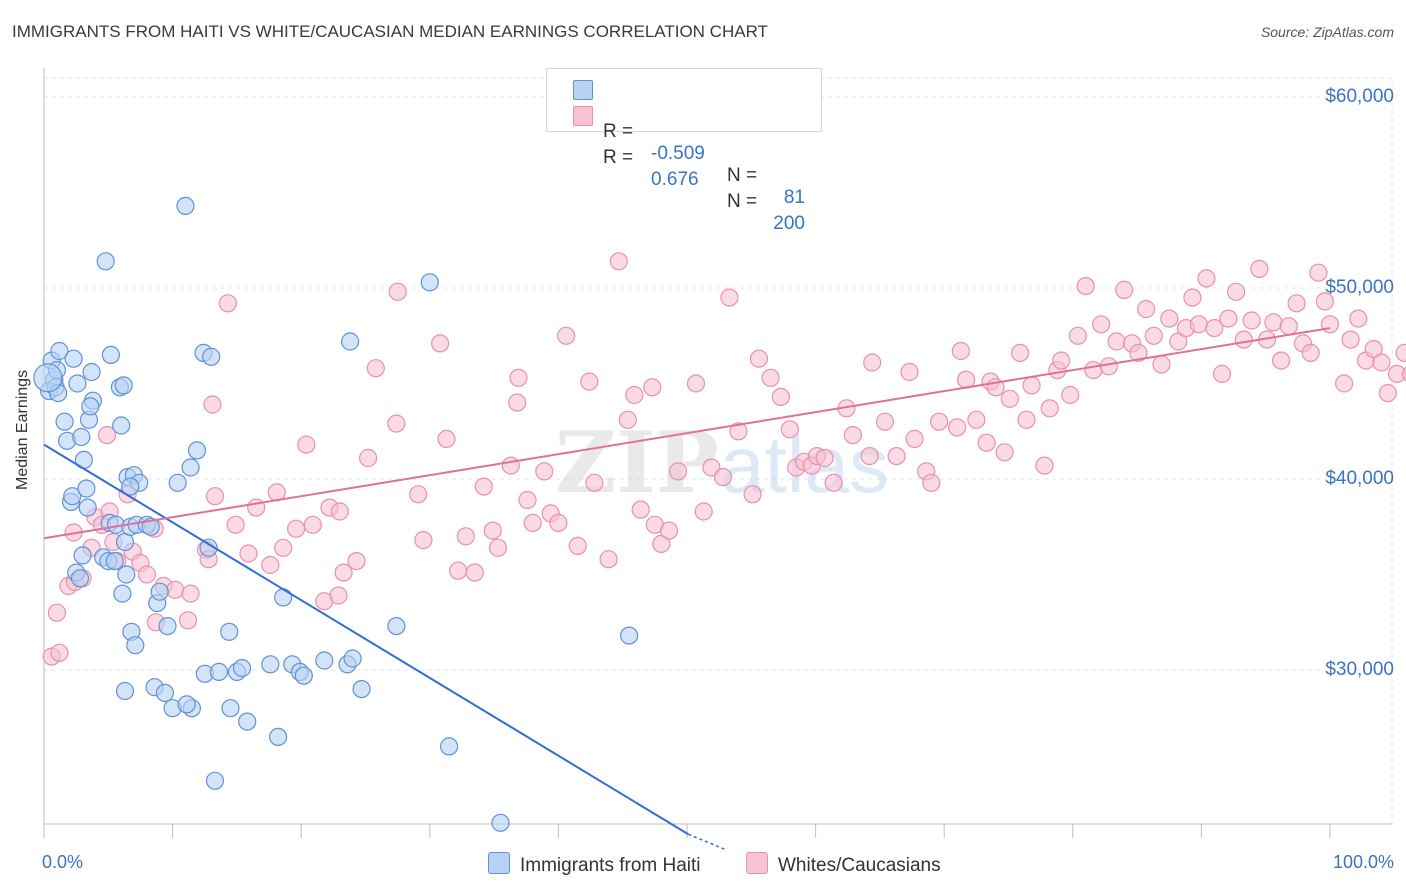 The height and width of the screenshot is (892, 1406). What do you see at coordinates (1359, 96) in the screenshot?
I see `y-tick-label: $60,000` at bounding box center [1359, 96].